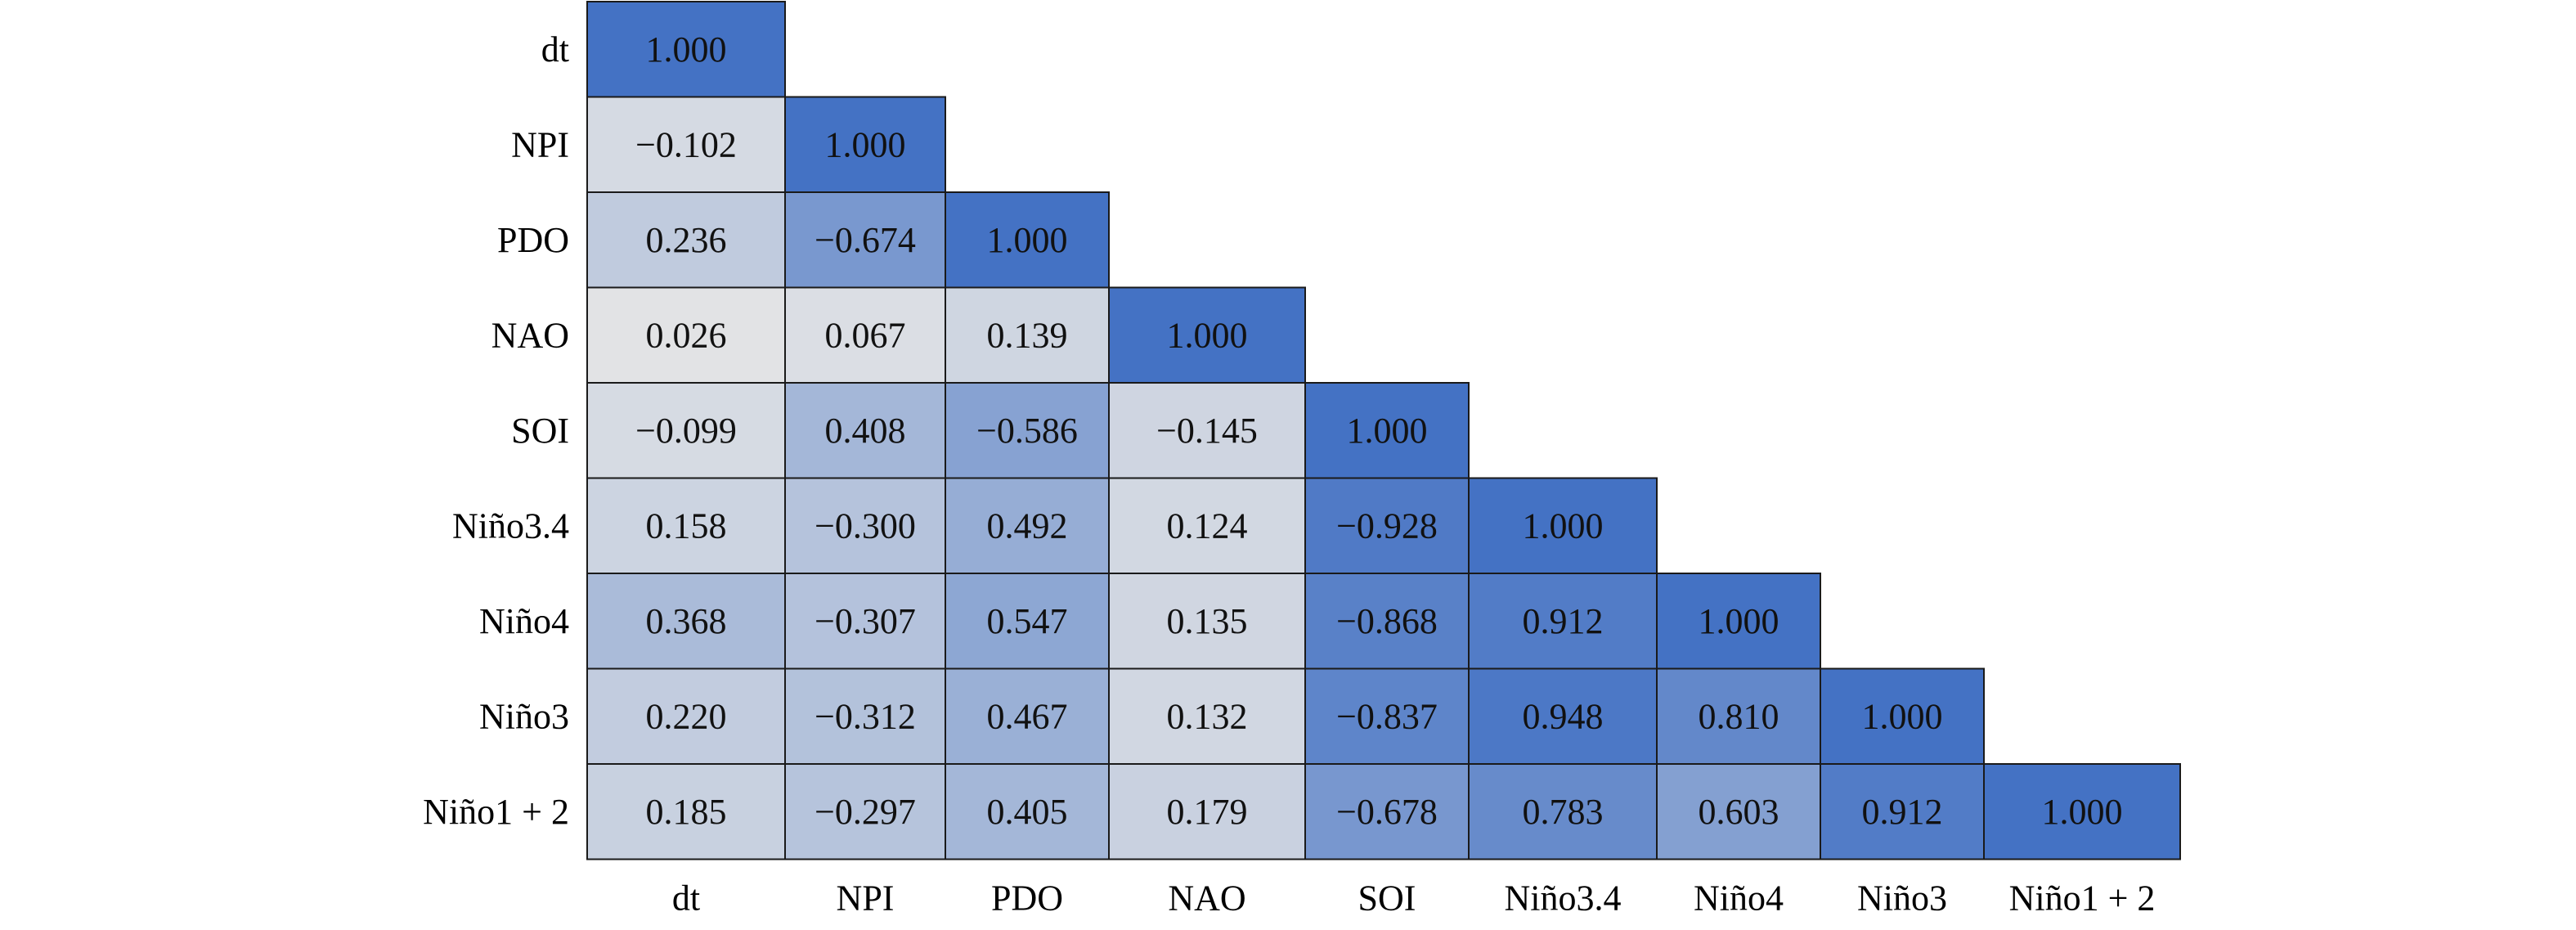  I want to click on row-label: PDO, so click(533, 240).